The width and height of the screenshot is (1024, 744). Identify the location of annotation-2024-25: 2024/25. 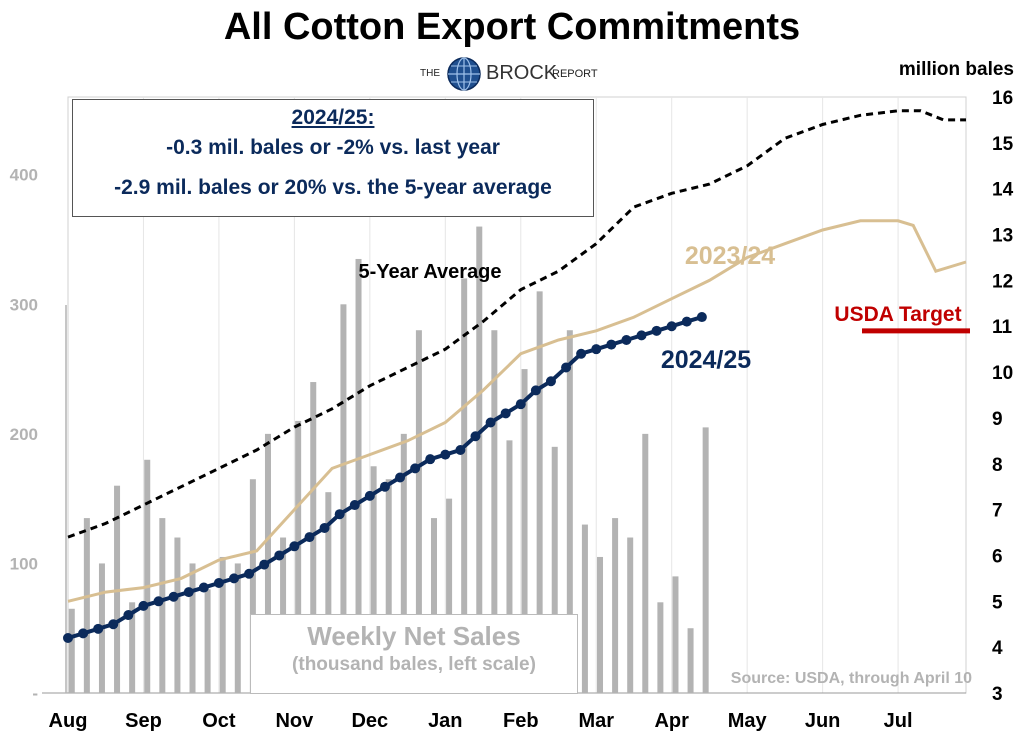
(706, 360).